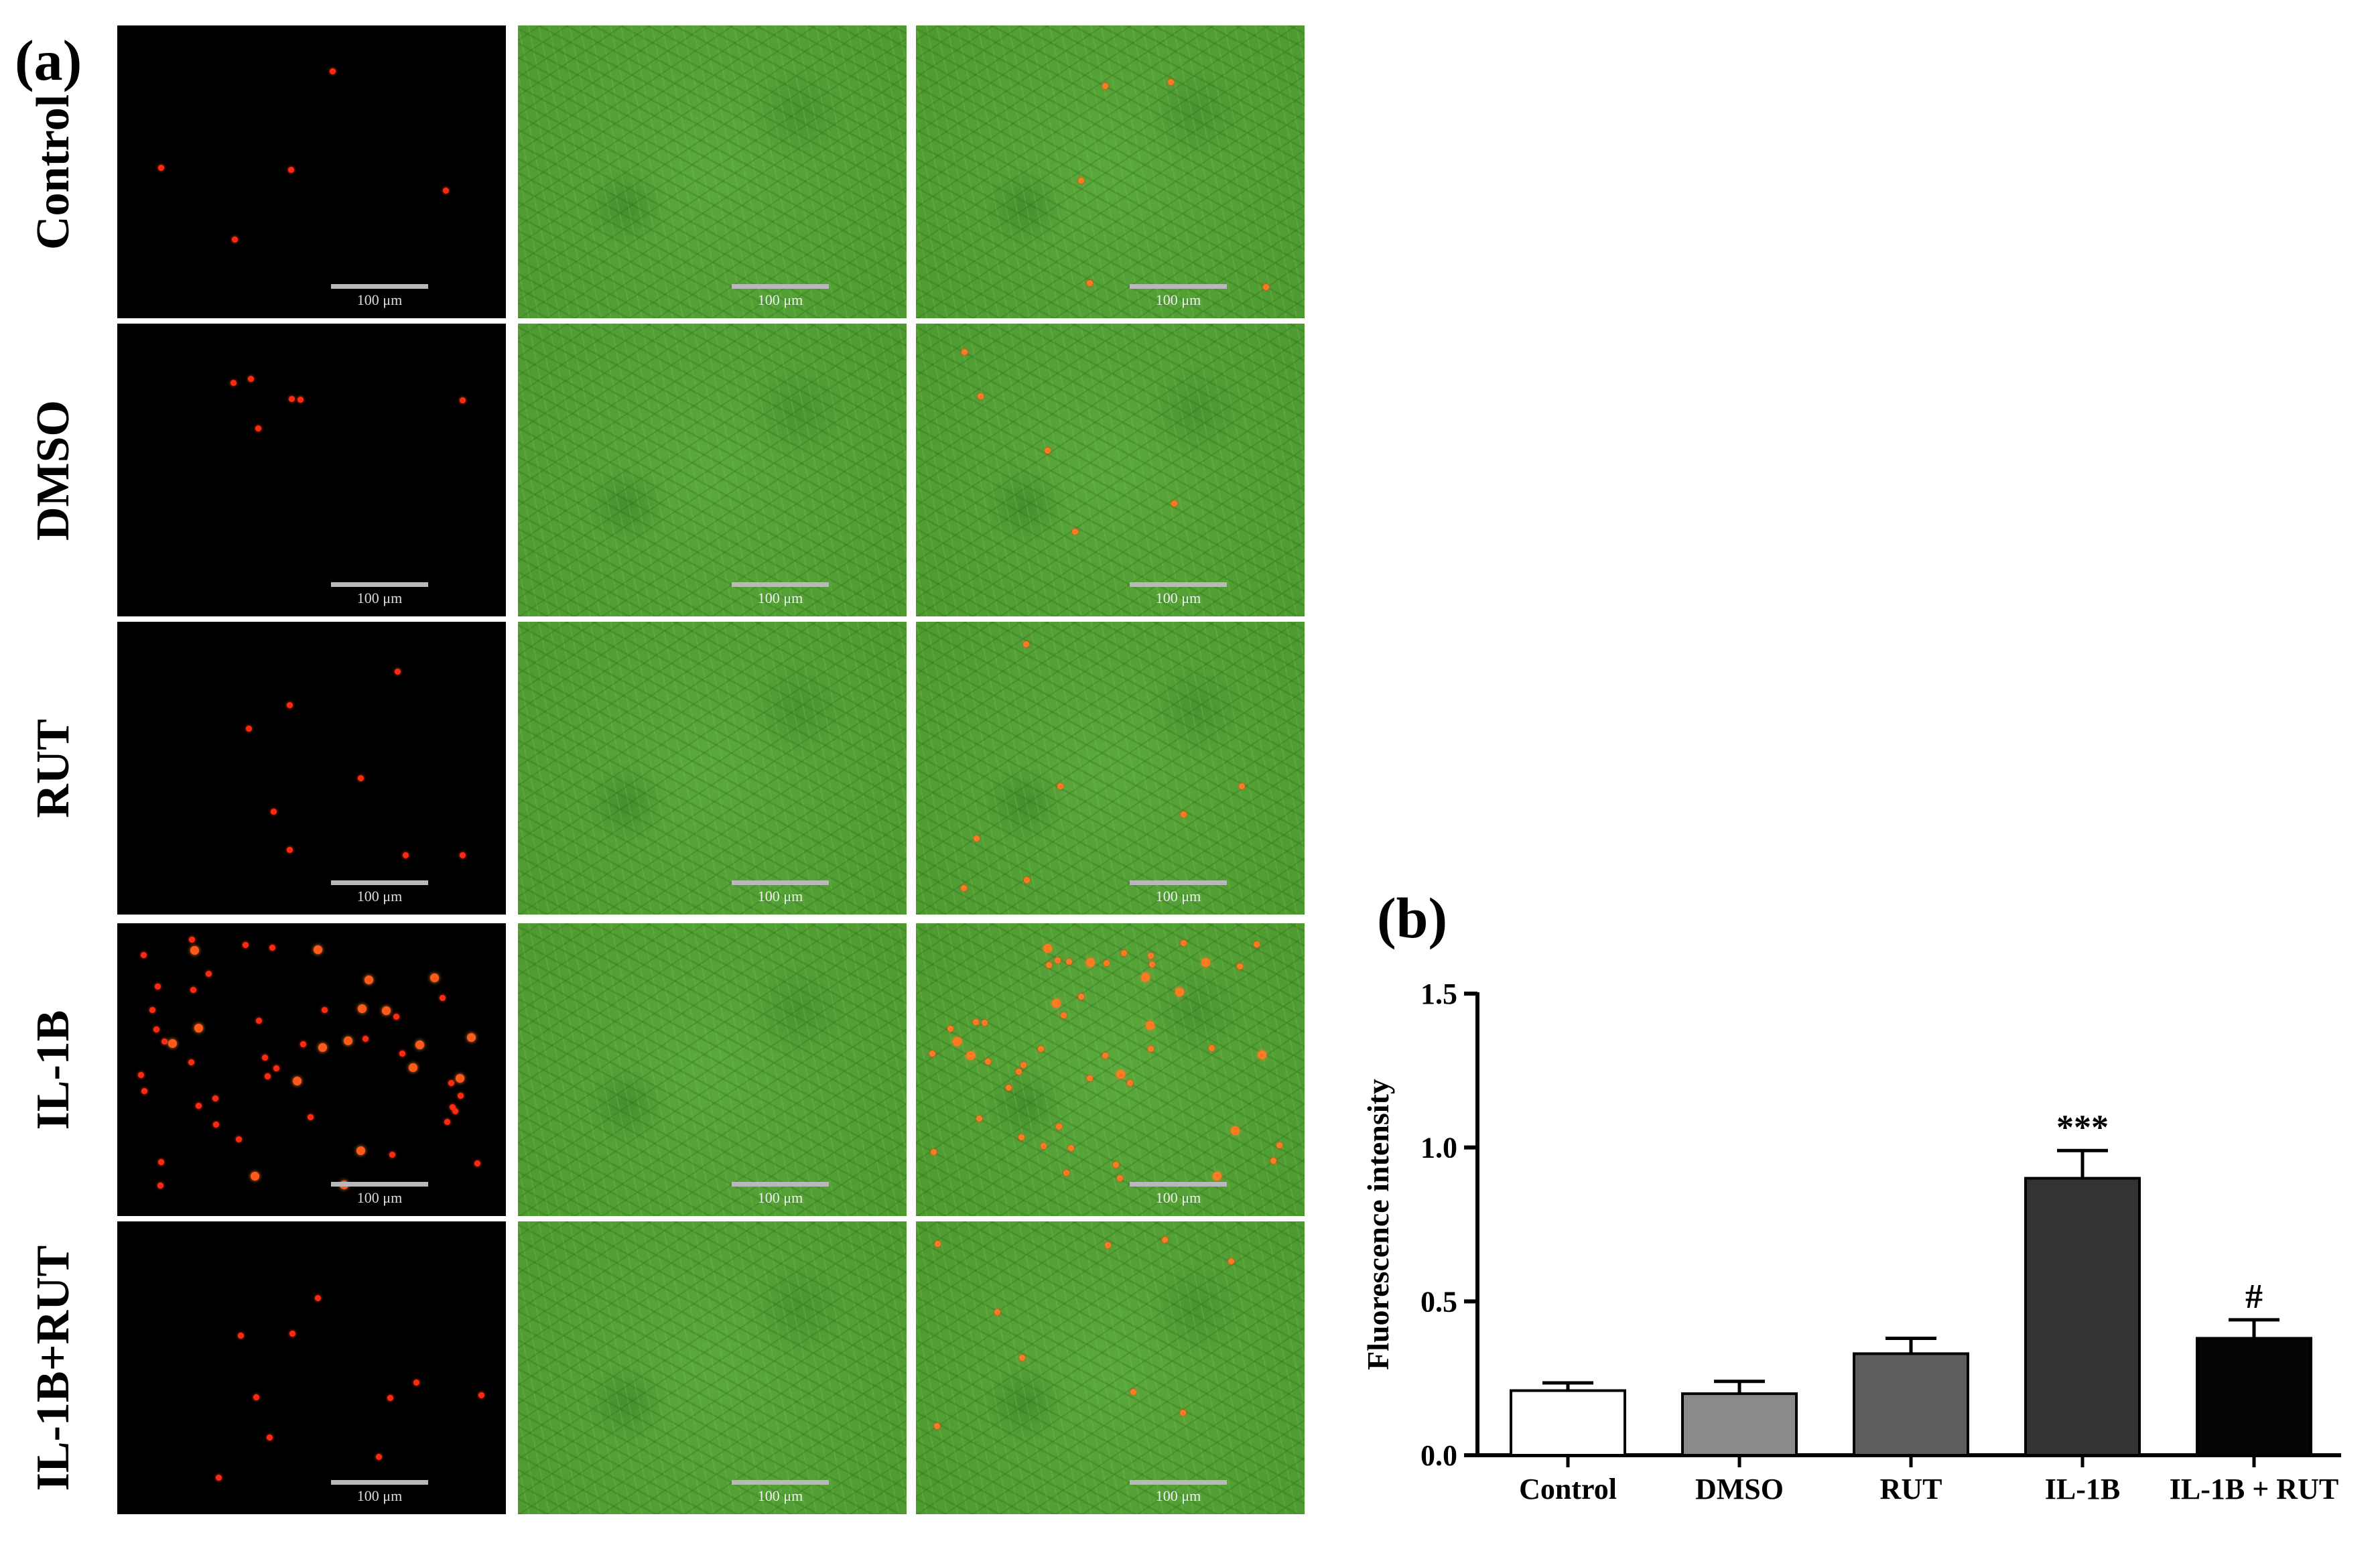  What do you see at coordinates (1378, 1225) in the screenshot?
I see `y-axis-label: Fluorescence intensity` at bounding box center [1378, 1225].